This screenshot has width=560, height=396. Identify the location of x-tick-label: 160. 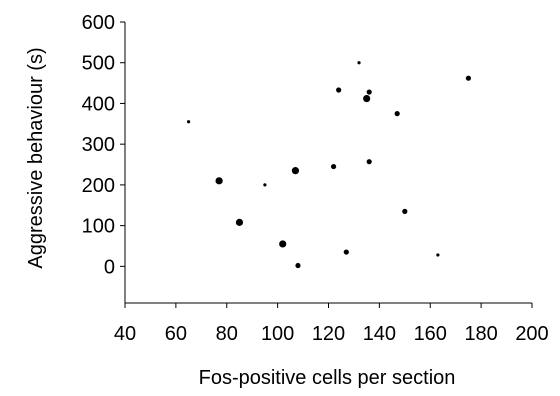
(430, 334).